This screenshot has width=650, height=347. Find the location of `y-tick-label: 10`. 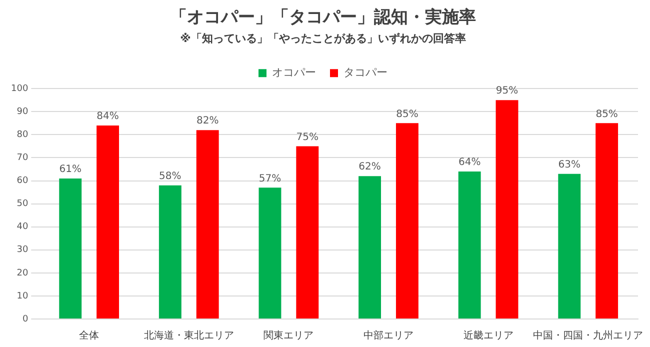

y-tick-label: 10 is located at coordinates (22, 296).